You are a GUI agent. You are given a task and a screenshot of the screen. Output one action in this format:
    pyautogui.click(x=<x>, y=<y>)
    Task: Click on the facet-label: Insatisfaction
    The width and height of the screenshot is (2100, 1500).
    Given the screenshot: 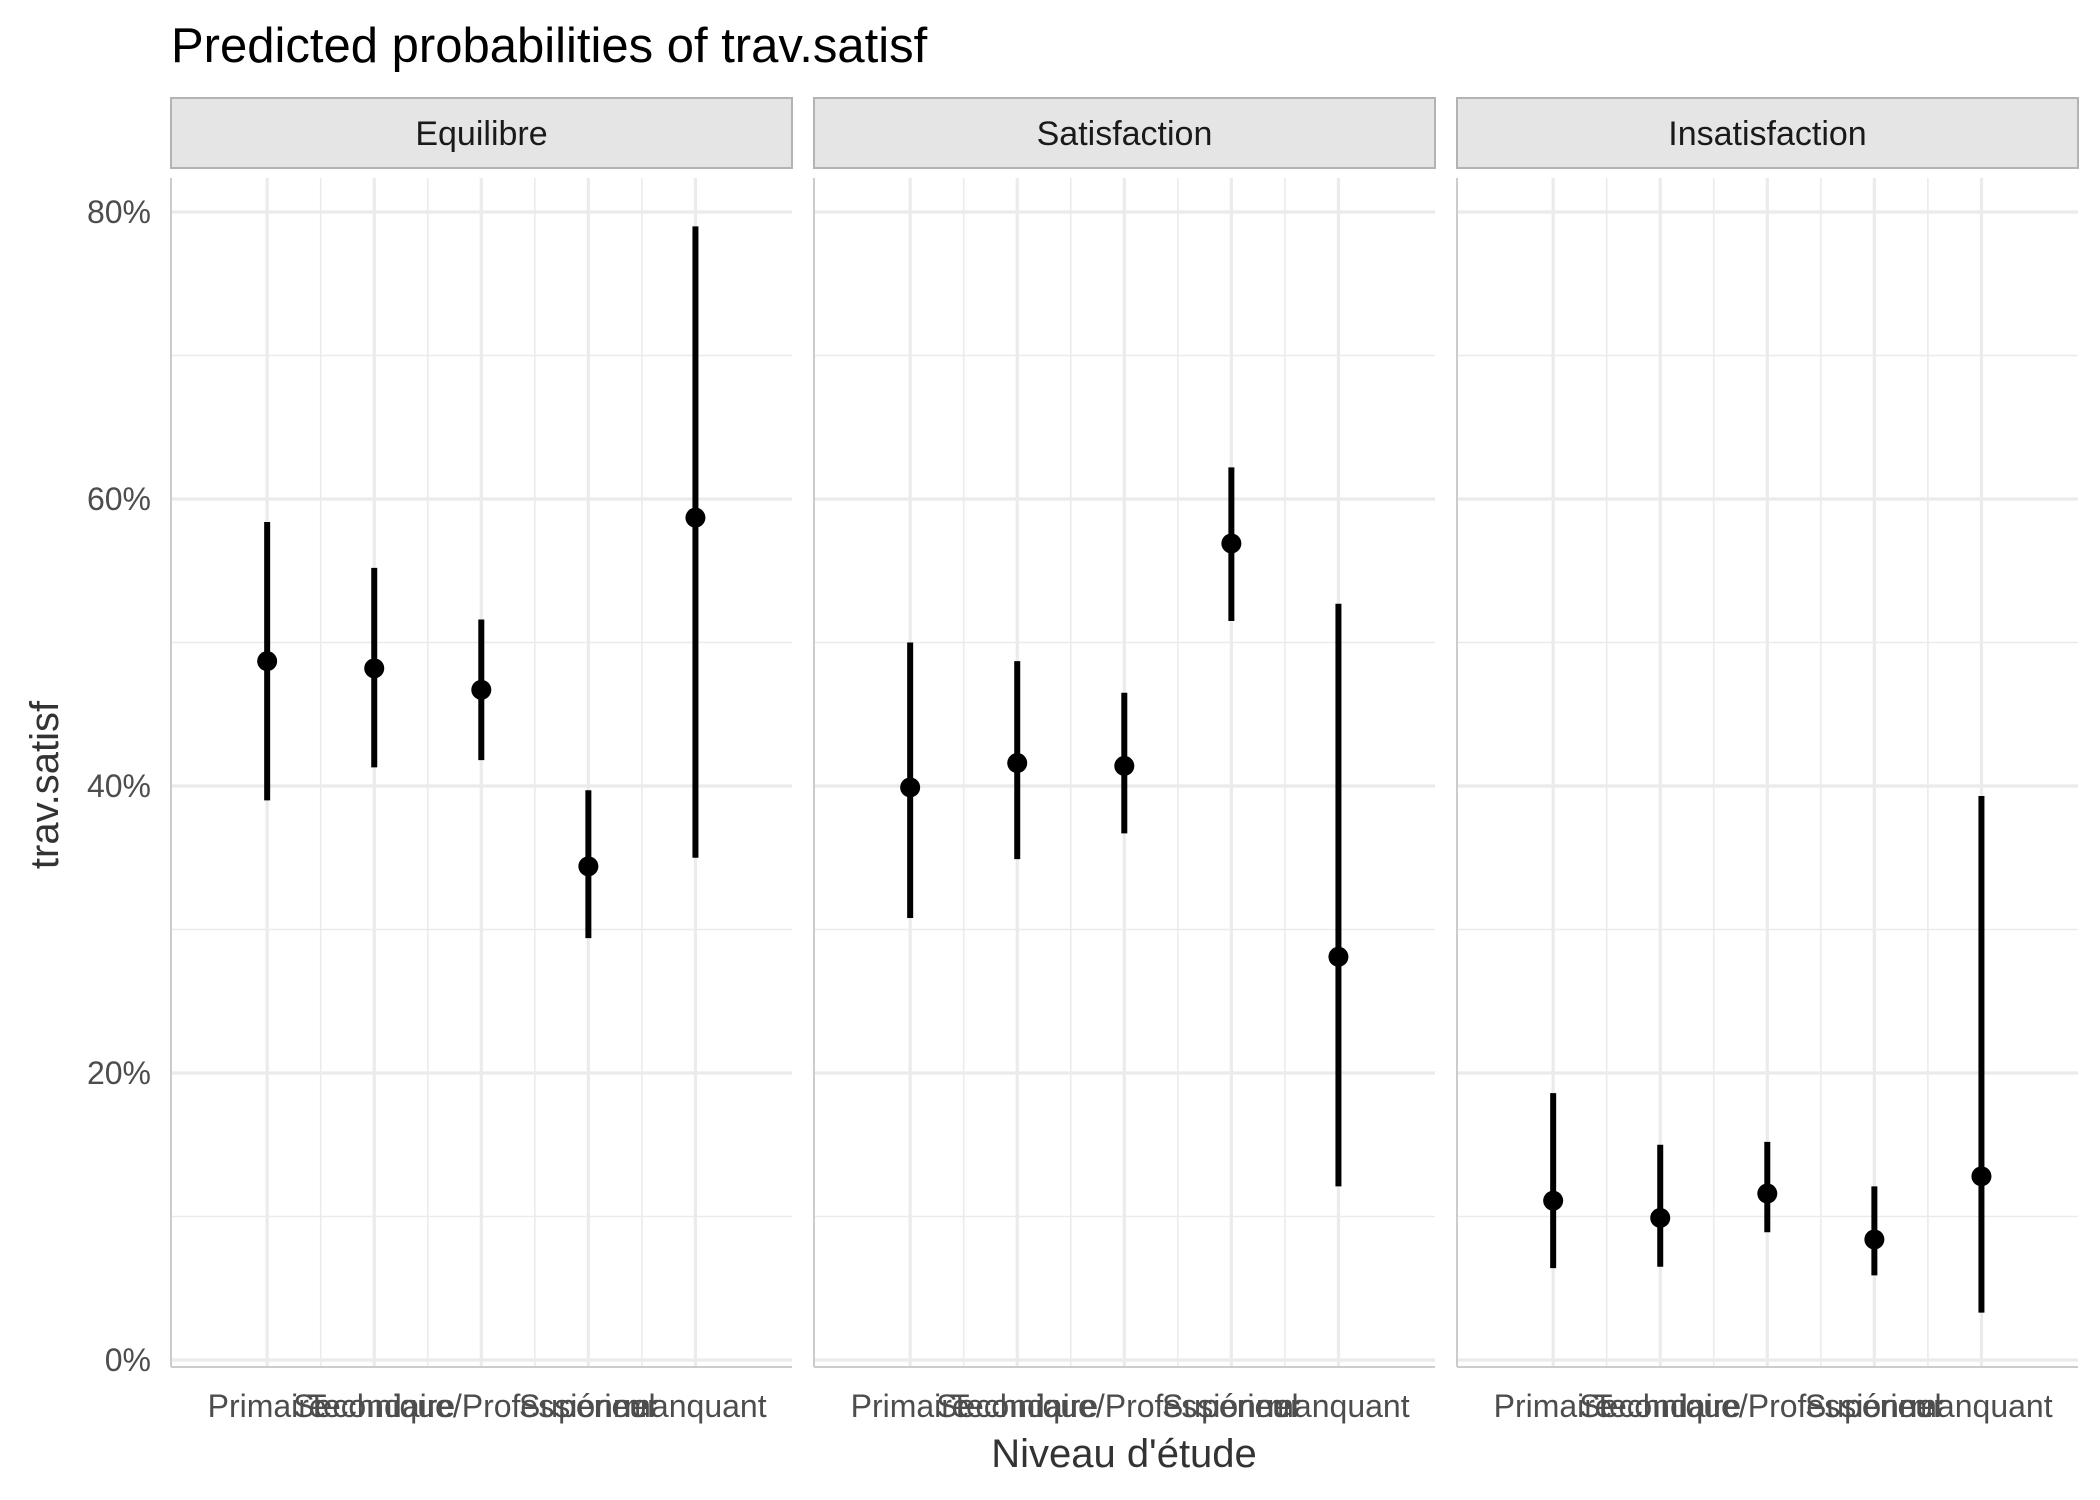 What is the action you would take?
    pyautogui.click(x=1767, y=134)
    